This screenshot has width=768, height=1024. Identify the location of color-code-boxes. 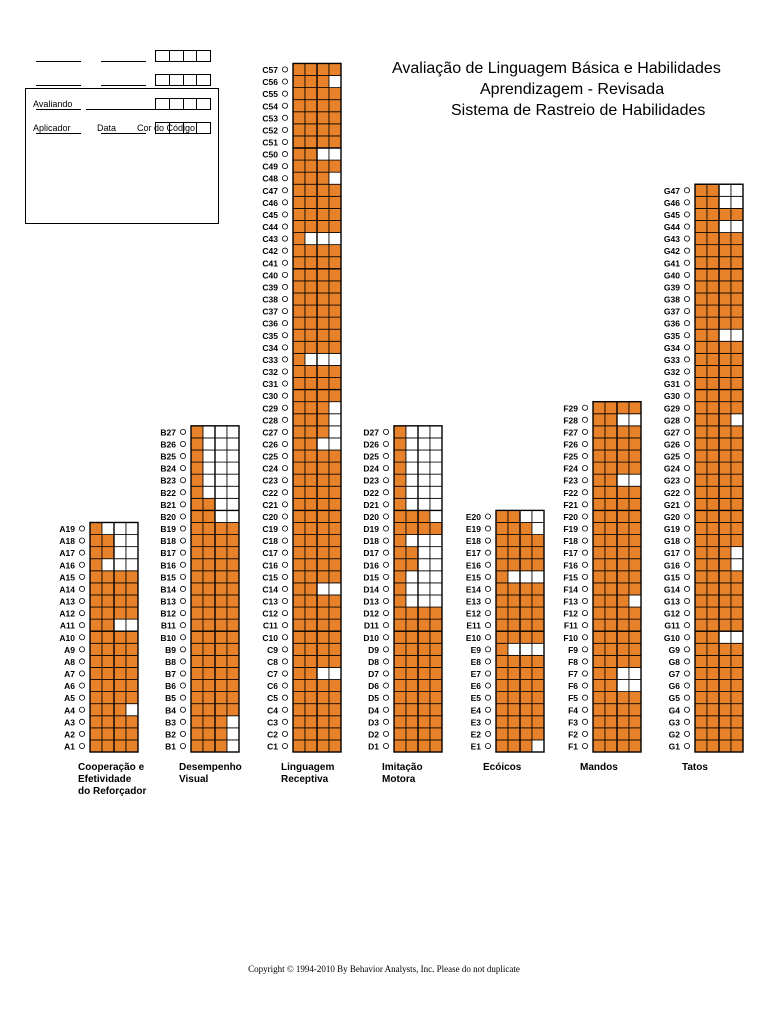
(183, 56).